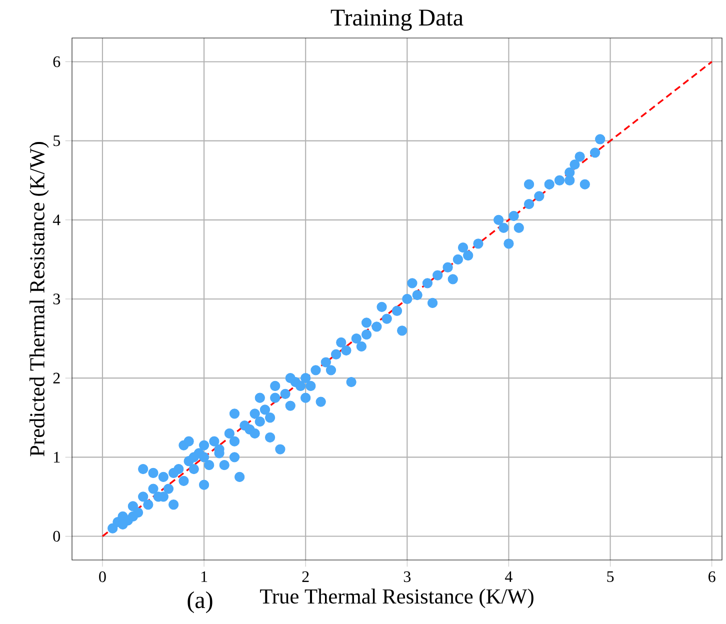 Image resolution: width=726 pixels, height=624 pixels. Describe the element at coordinates (56, 378) in the screenshot. I see `y-tick-label: 2` at that location.